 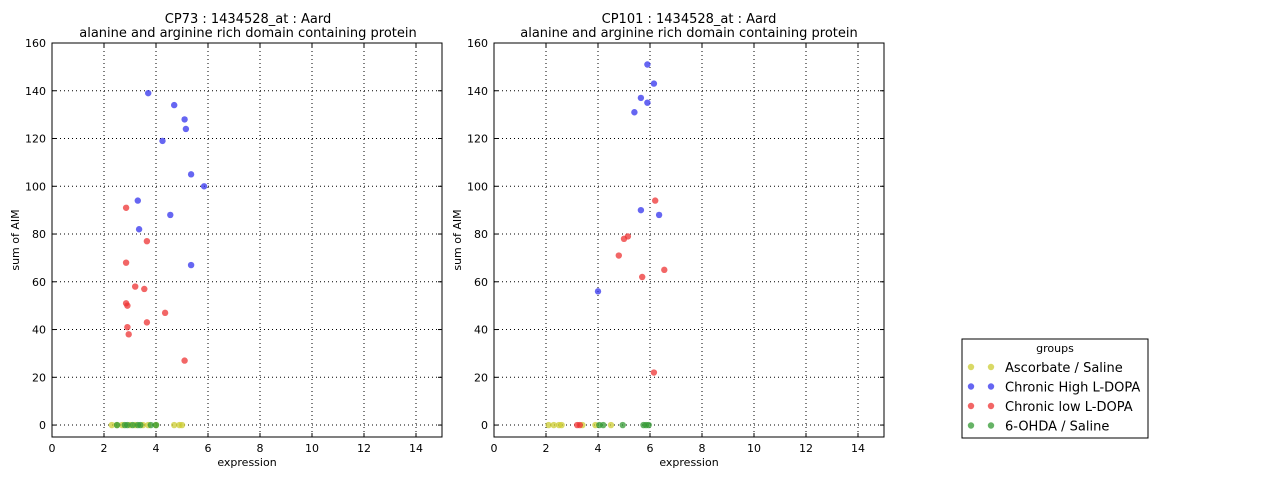 I want to click on legend-entry: 6-OHDA / Saline, so click(x=1038, y=427).